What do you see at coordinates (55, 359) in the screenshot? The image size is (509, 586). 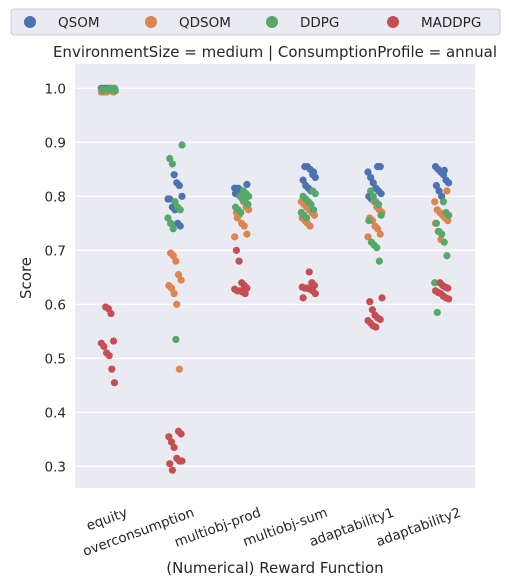 I see `y-tick-label: 0.5` at bounding box center [55, 359].